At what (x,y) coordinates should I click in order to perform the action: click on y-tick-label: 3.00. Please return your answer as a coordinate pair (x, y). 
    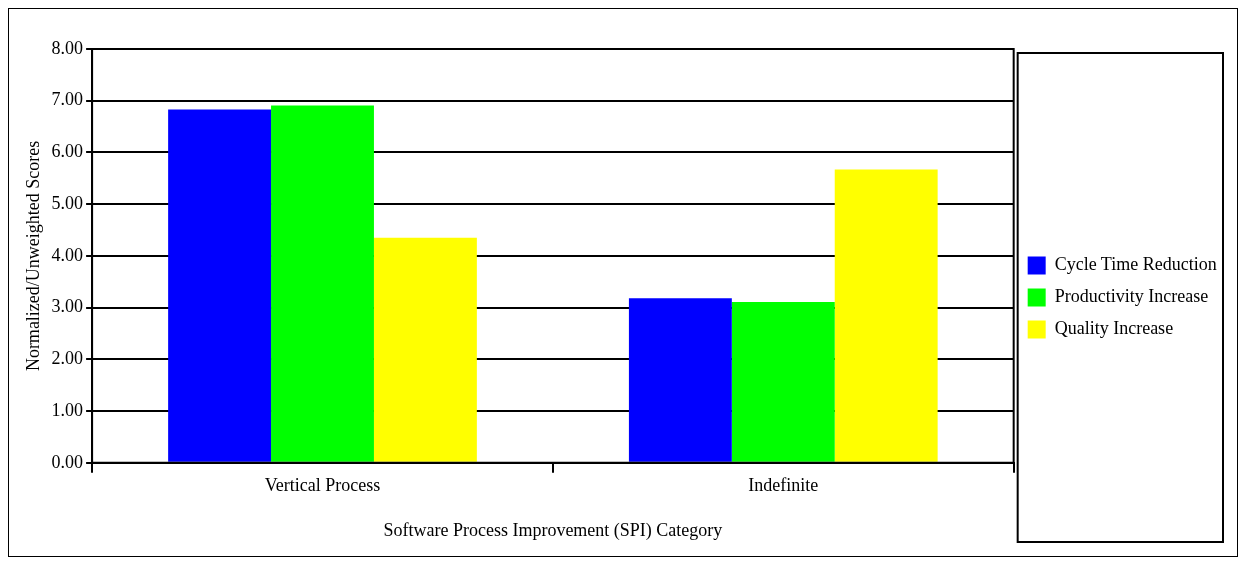
    Looking at the image, I should click on (67, 306).